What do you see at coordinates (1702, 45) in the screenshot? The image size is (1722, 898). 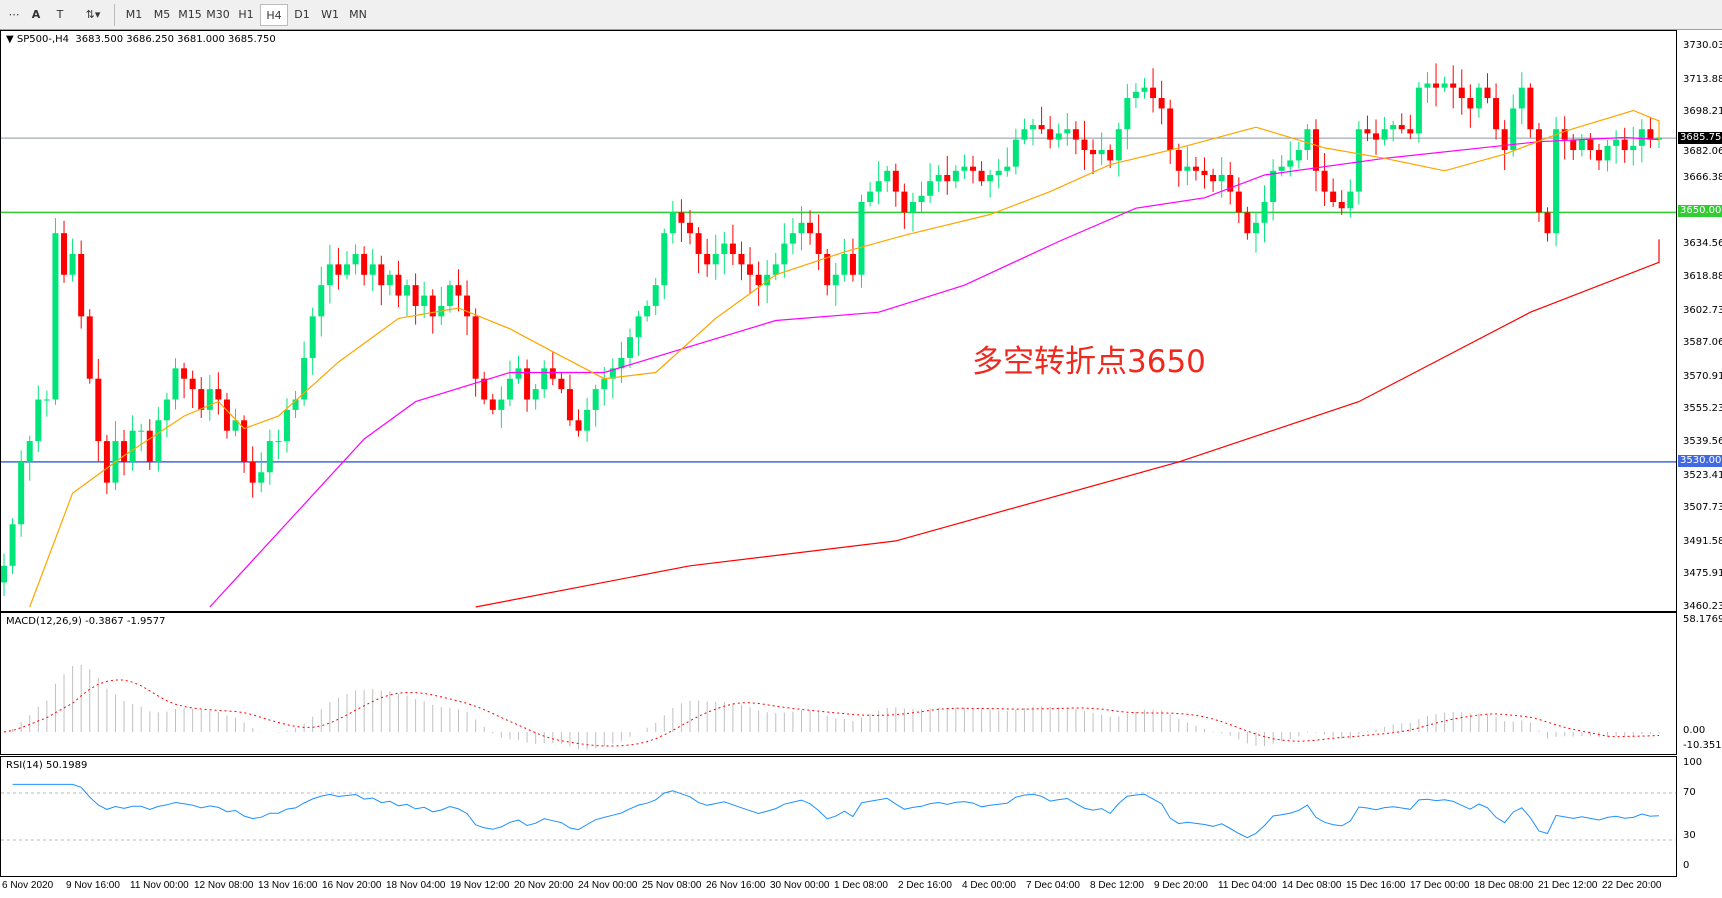 I see `price-tick: 3730.035` at bounding box center [1702, 45].